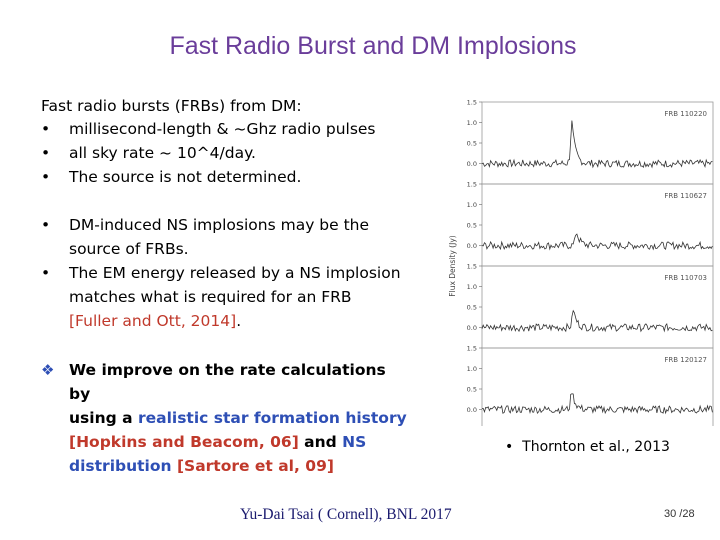 The image size is (720, 540). I want to click on reference-text: [Fuller and Ott, 2014], so click(153, 321).